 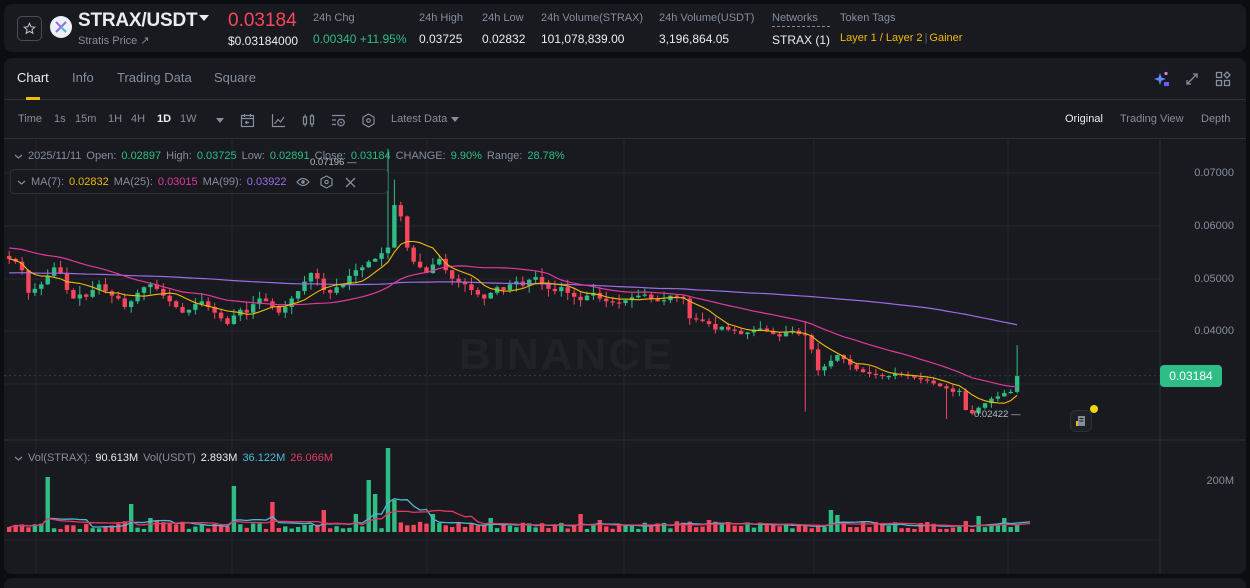 I want to click on chart-type-button, so click(x=308, y=120).